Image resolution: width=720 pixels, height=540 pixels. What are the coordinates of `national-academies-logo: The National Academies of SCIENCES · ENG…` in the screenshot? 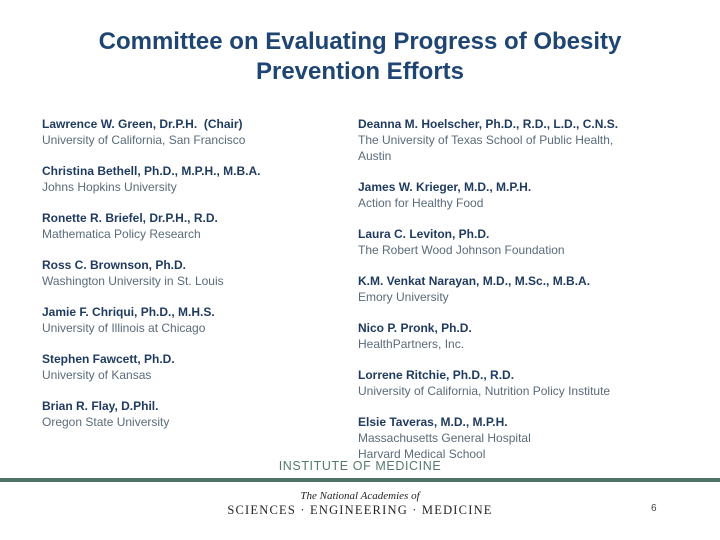 It's located at (360, 504).